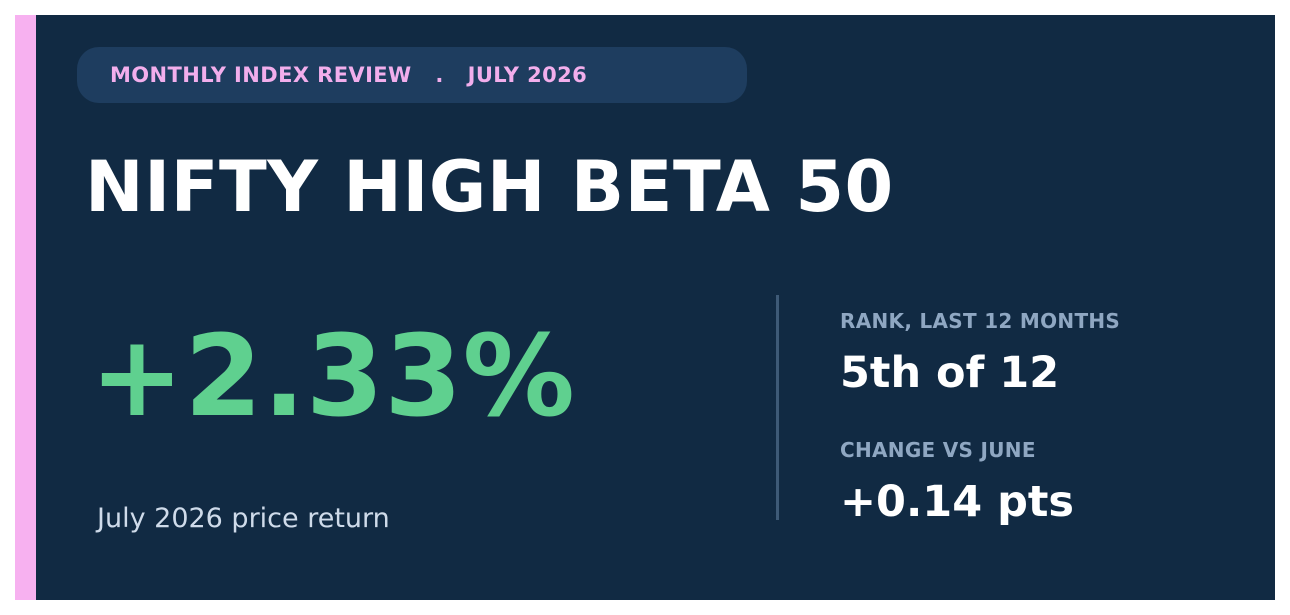  What do you see at coordinates (261, 75) in the screenshot?
I see `eyebrow-label: MONTHLY INDEX REVIEW` at bounding box center [261, 75].